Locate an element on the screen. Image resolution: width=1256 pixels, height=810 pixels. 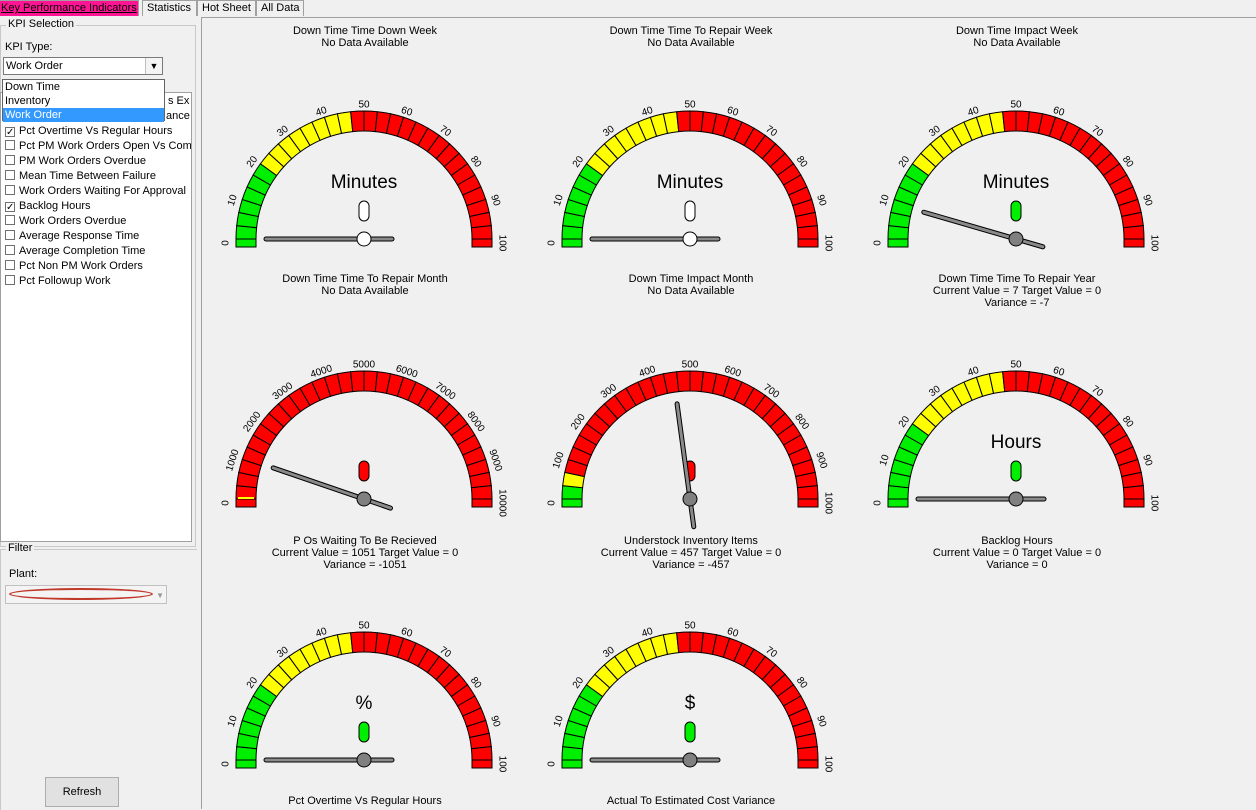
kpi-list-item: Pct Non PM Work Orders is located at coordinates (74, 266).